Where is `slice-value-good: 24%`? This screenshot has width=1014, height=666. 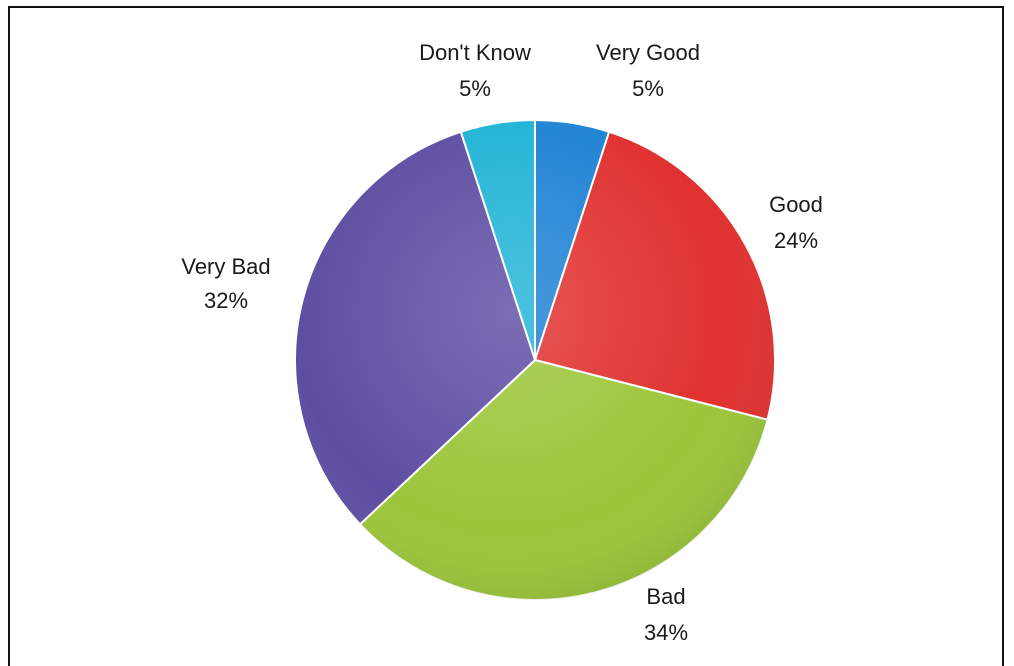
slice-value-good: 24% is located at coordinates (796, 240).